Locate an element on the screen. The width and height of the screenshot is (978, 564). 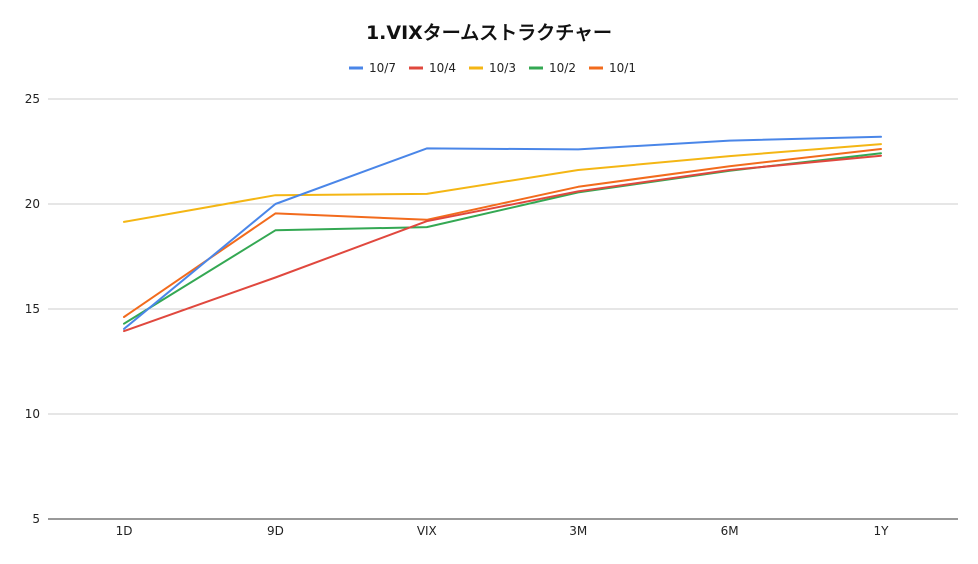
y-tick-label: 15 is located at coordinates (32, 309).